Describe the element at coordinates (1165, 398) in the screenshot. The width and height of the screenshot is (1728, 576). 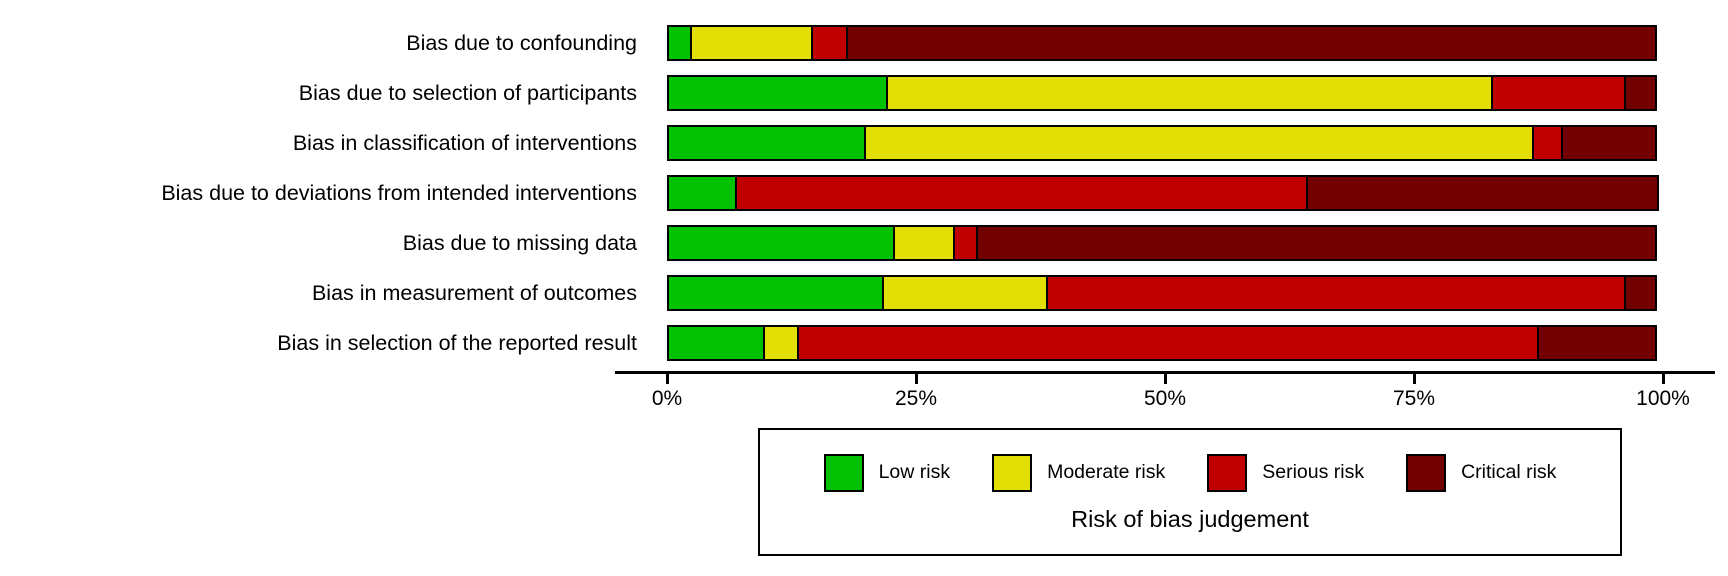
I see `x-axis-tick-label: 50%` at that location.